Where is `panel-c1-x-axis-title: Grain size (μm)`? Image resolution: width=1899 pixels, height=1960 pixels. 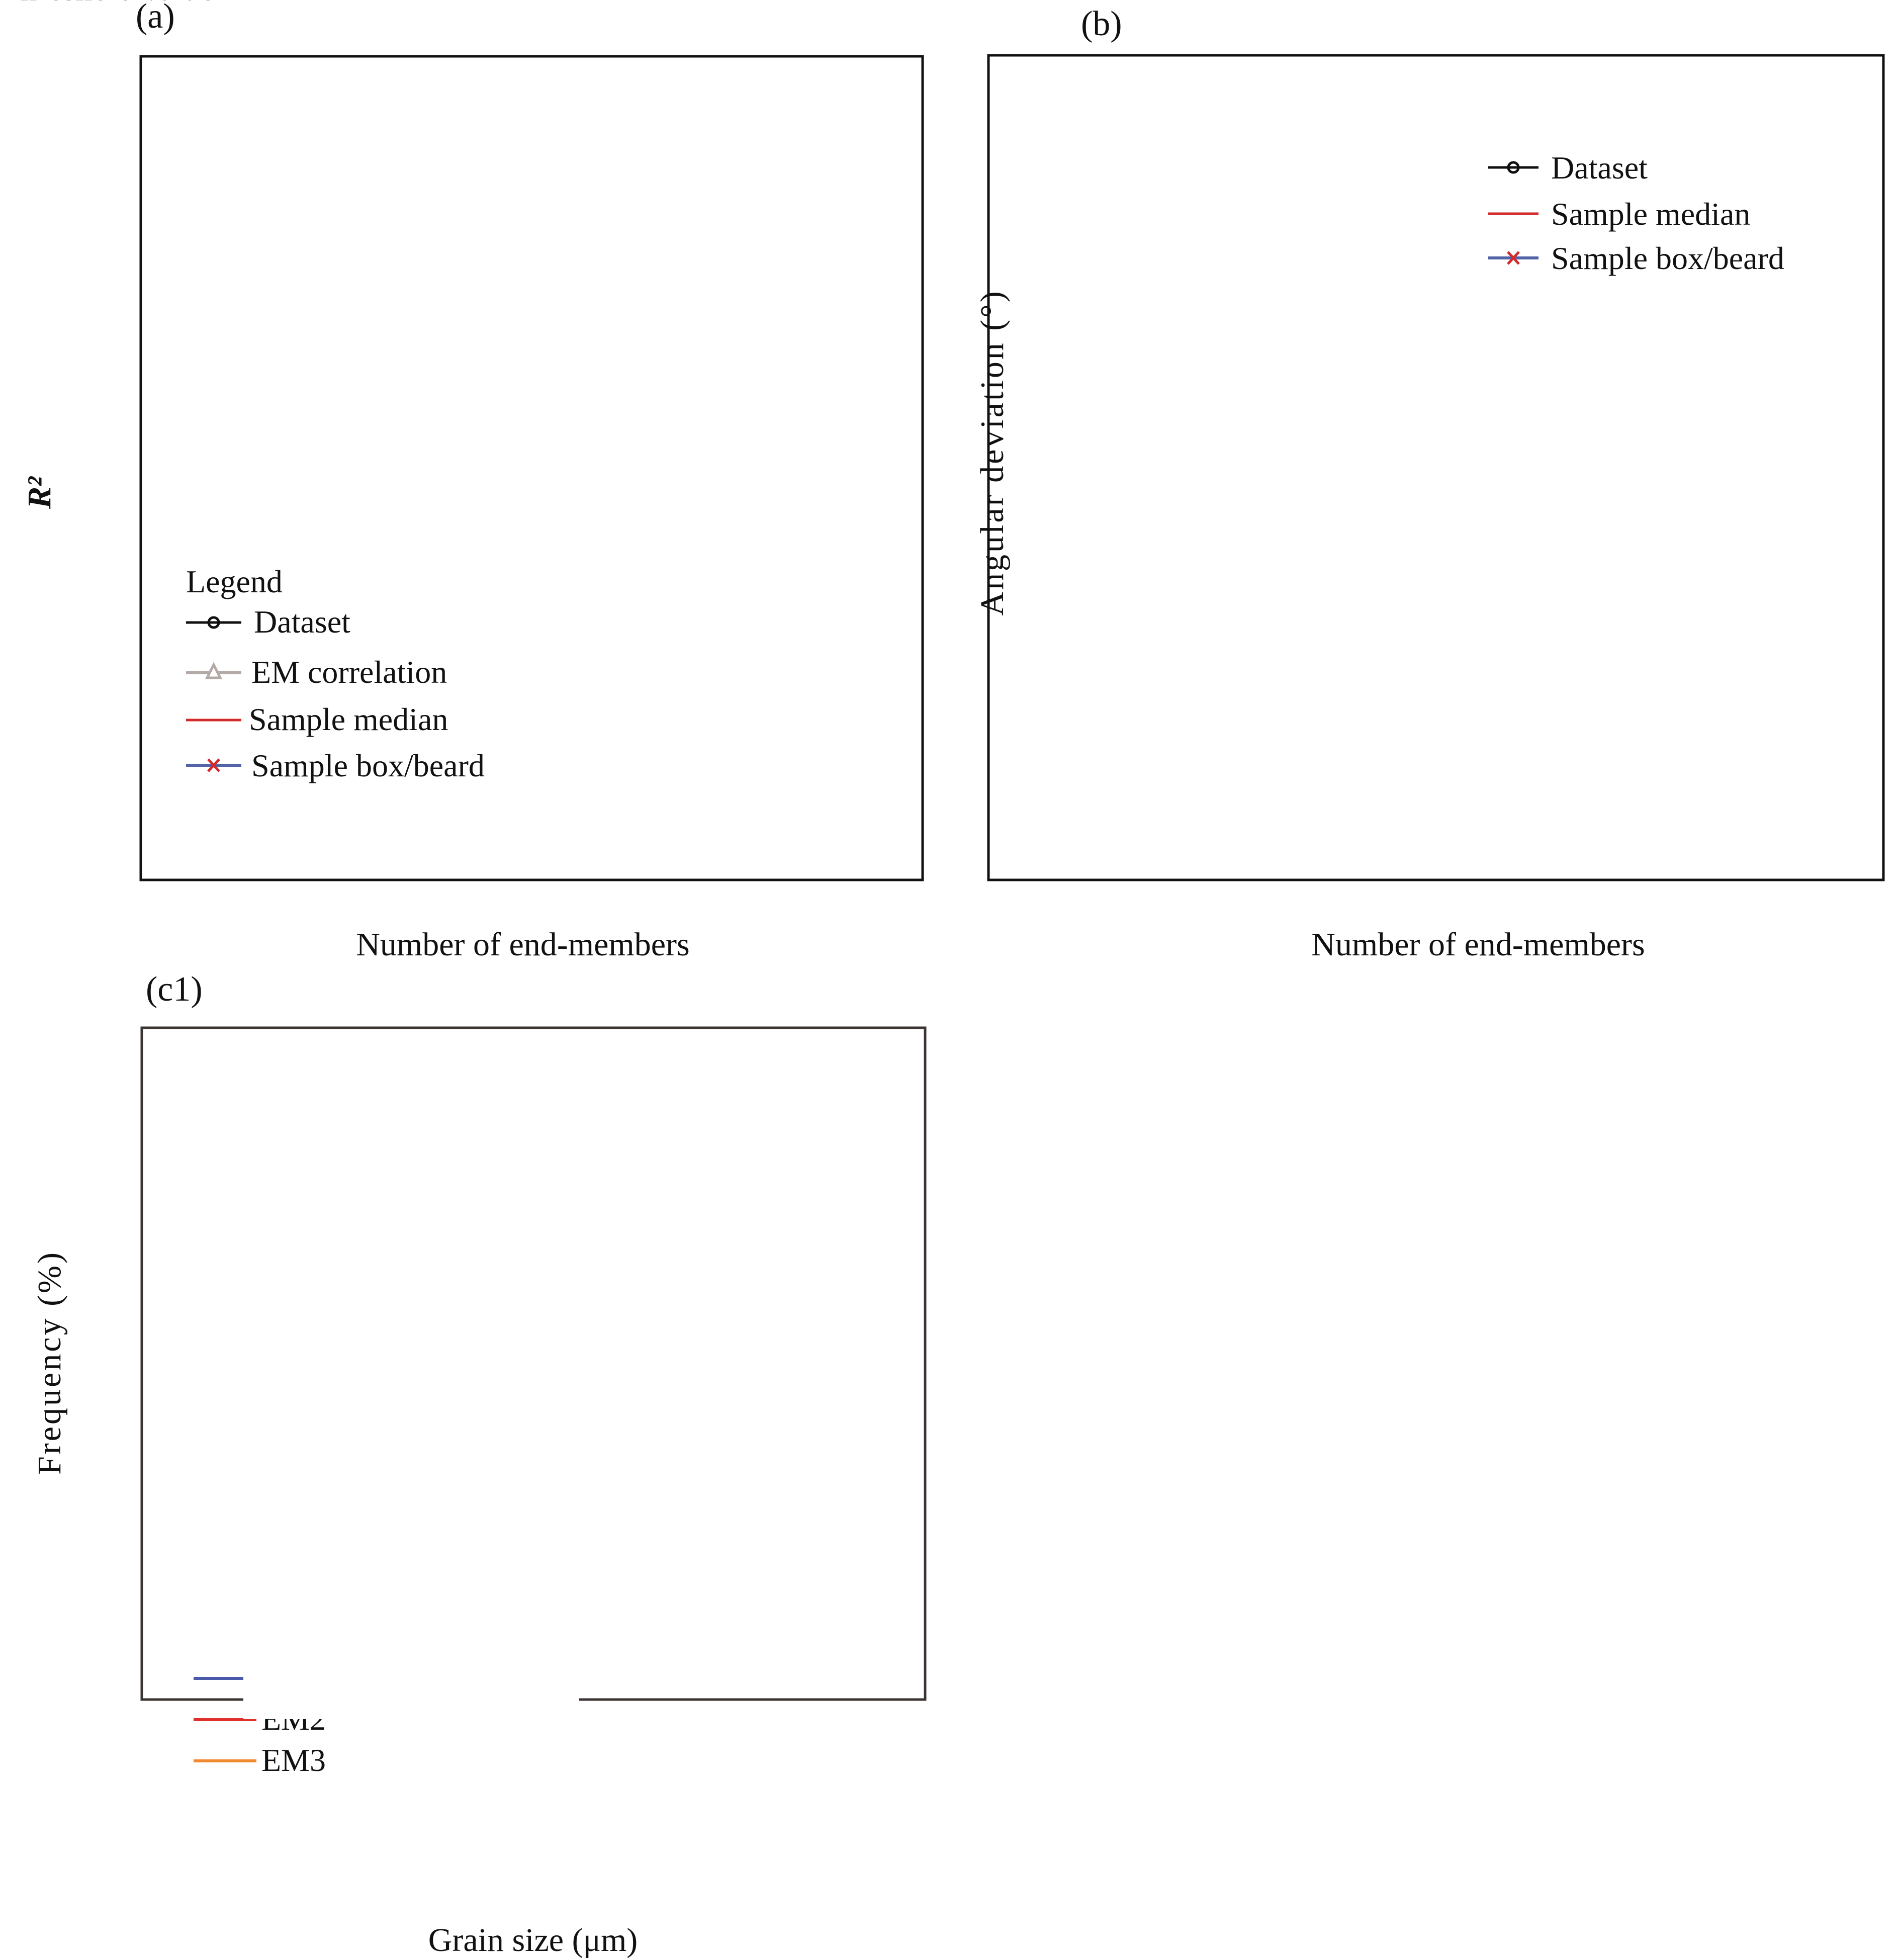 panel-c1-x-axis-title: Grain size (μm) is located at coordinates (533, 1940).